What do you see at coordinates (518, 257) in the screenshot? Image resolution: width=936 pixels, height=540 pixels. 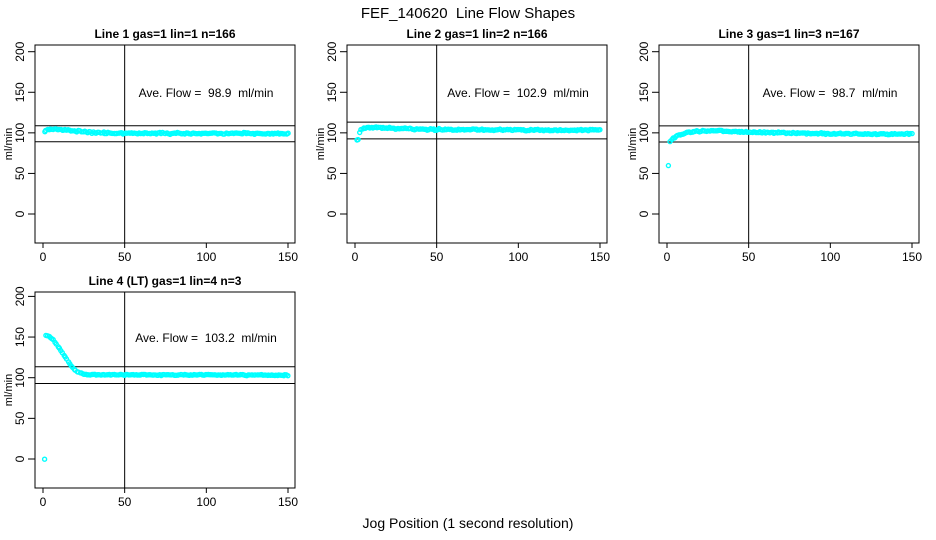 I see `panel-2-x-tick-label: 100` at bounding box center [518, 257].